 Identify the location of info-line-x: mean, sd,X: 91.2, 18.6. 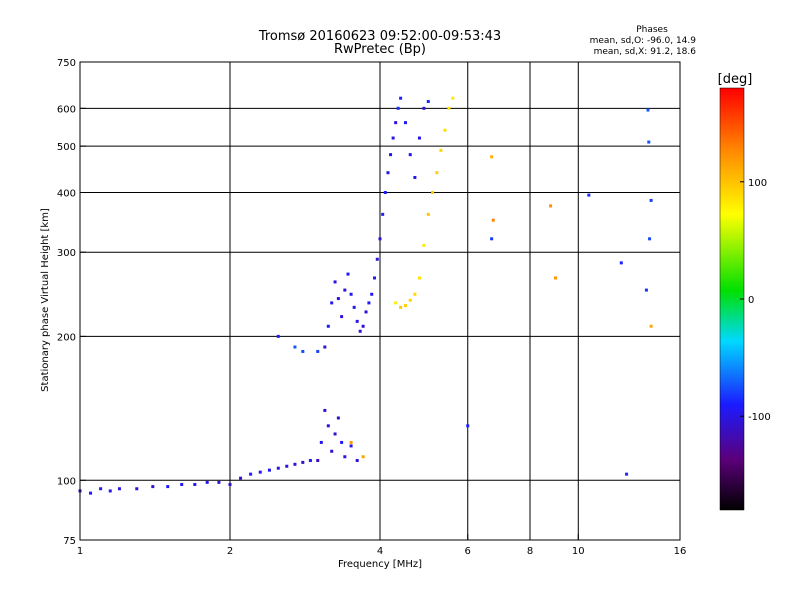
(645, 52).